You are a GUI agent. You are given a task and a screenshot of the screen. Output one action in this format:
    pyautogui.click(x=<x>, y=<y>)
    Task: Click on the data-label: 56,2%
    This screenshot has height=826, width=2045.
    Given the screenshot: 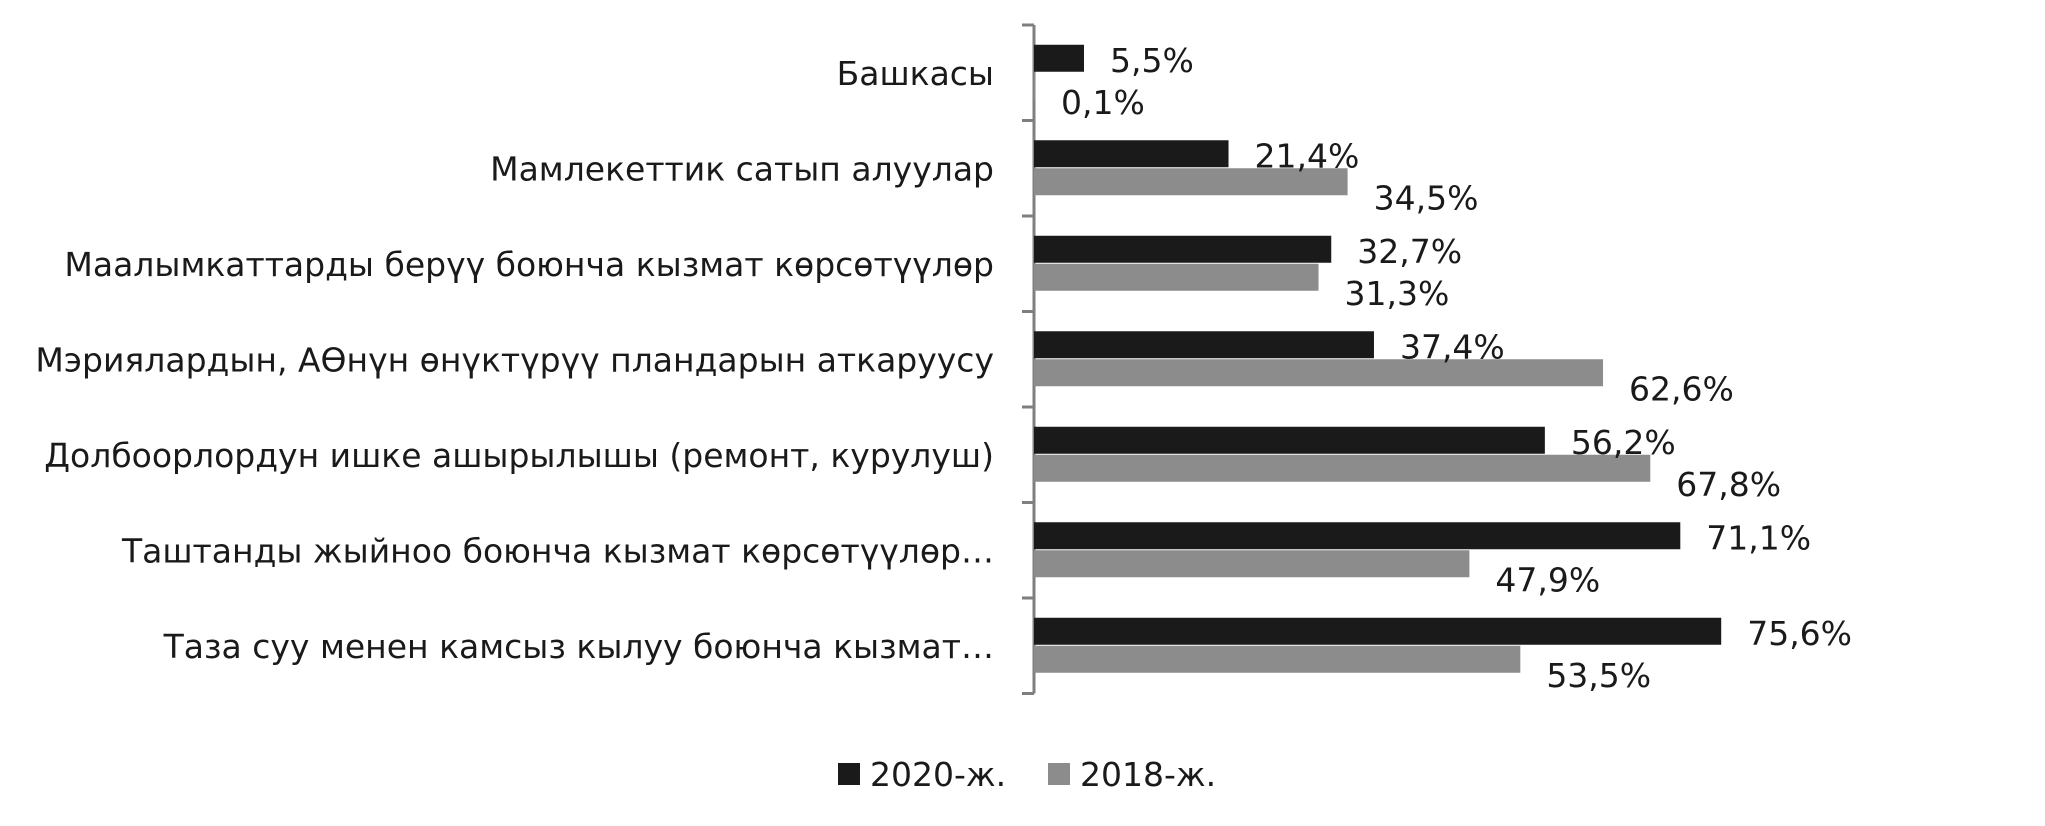 What is the action you would take?
    pyautogui.click(x=1623, y=442)
    